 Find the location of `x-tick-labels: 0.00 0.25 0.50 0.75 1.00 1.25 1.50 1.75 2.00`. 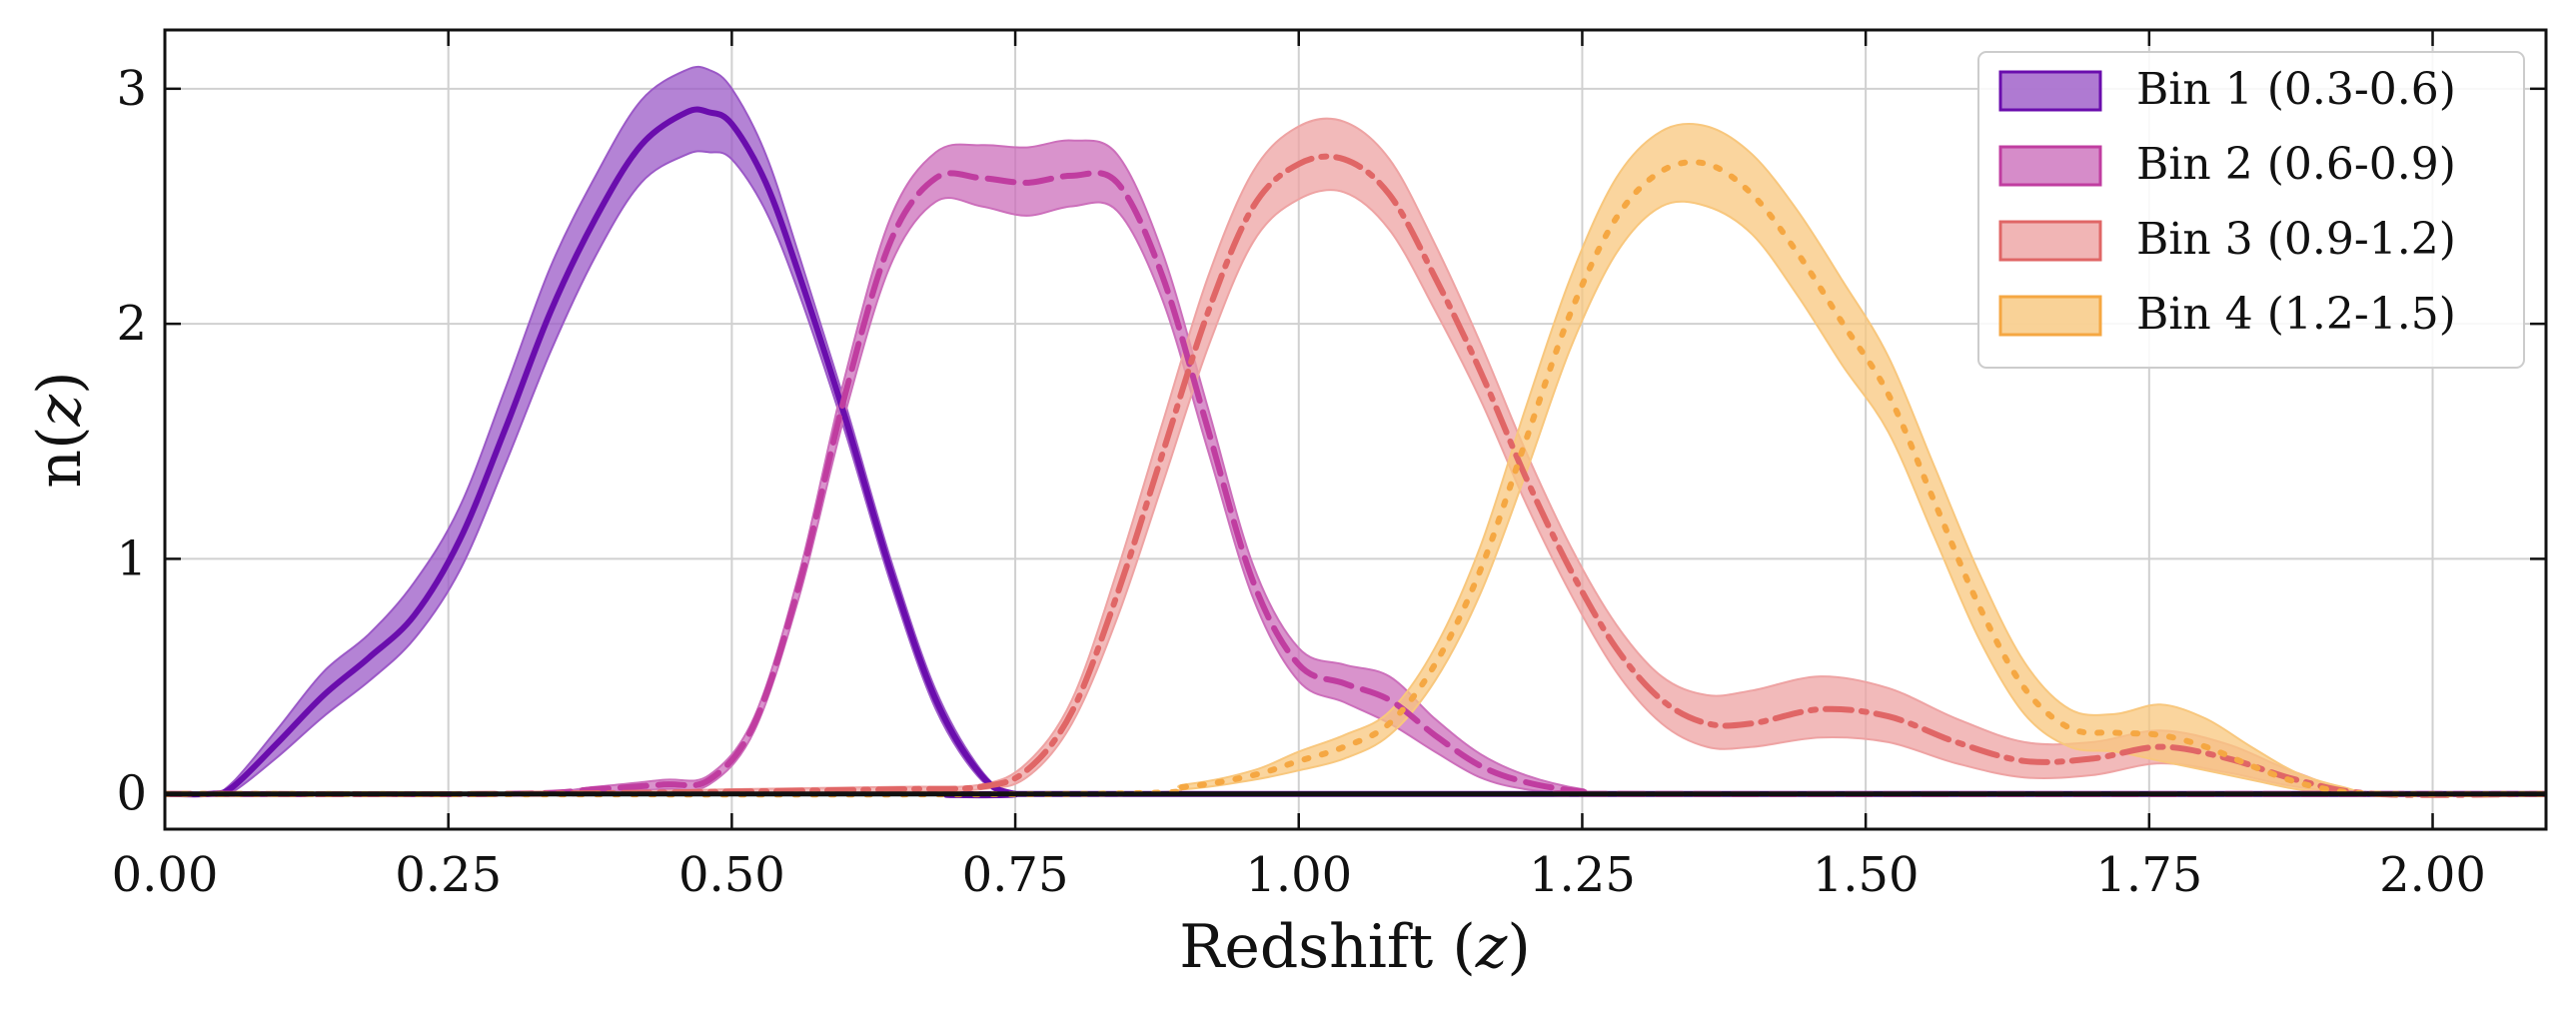

x-tick-labels: 0.00 0.25 0.50 0.75 1.00 1.25 1.50 1.75 2.00 is located at coordinates (1299, 875).